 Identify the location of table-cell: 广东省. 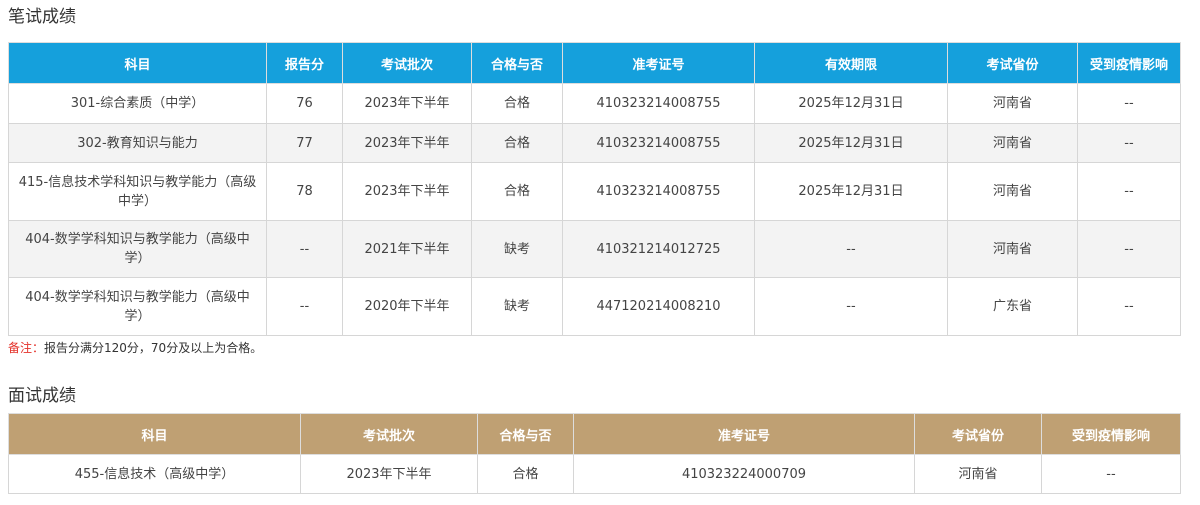
(1012, 306).